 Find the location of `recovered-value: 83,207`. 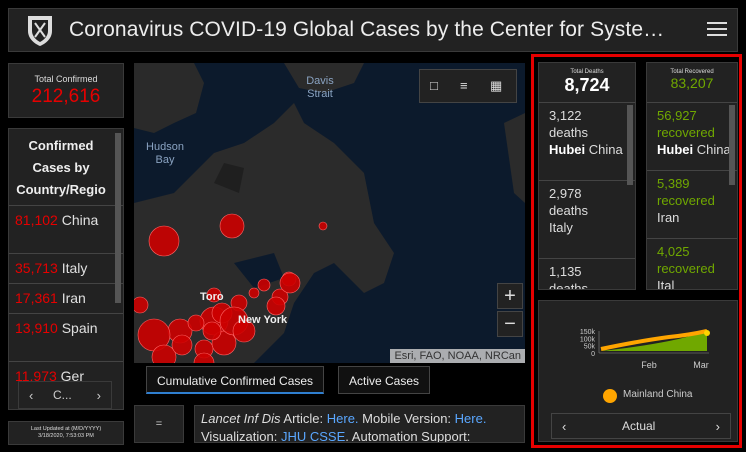

recovered-value: 83,207 is located at coordinates (692, 83).